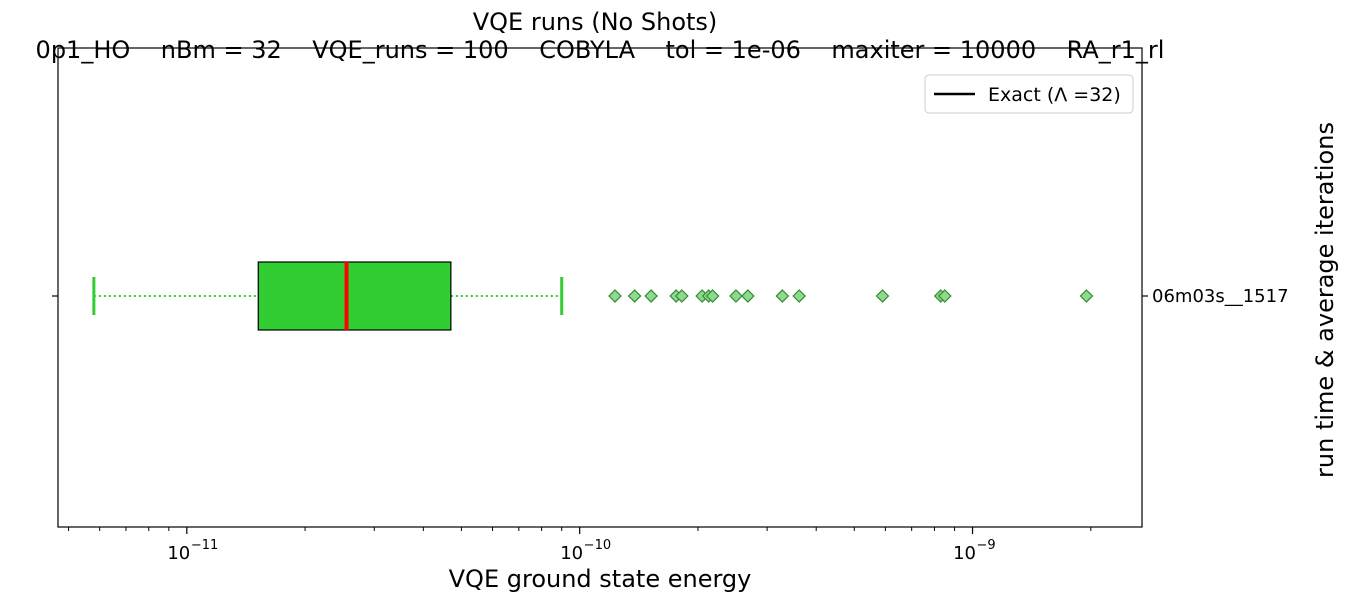  Describe the element at coordinates (1054, 95) in the screenshot. I see `legend-label: Exact (Λ =32)` at that location.